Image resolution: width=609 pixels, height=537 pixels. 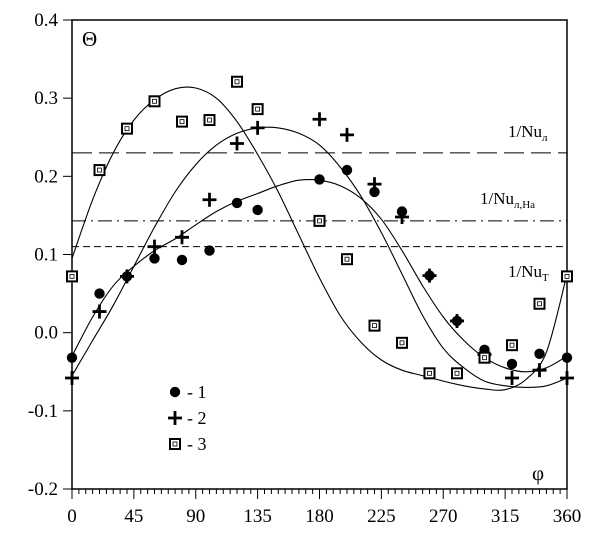 What do you see at coordinates (46, 333) in the screenshot?
I see `y-tick-label: 0.0` at bounding box center [46, 333].